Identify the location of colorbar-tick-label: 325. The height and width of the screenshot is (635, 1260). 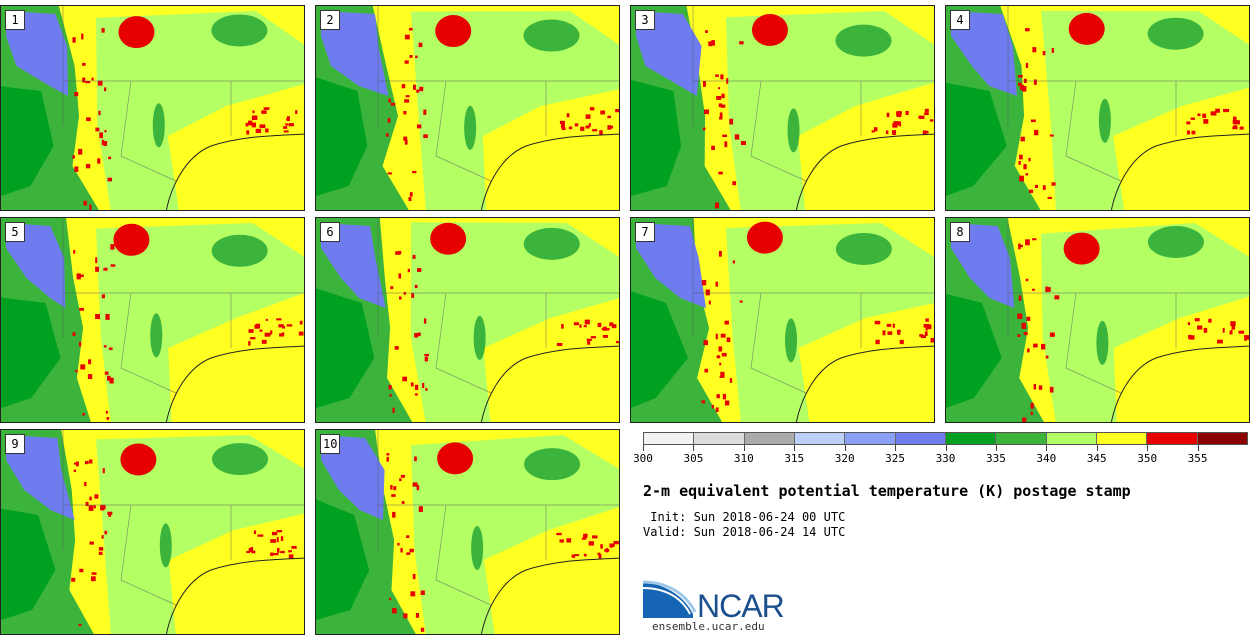
(895, 458).